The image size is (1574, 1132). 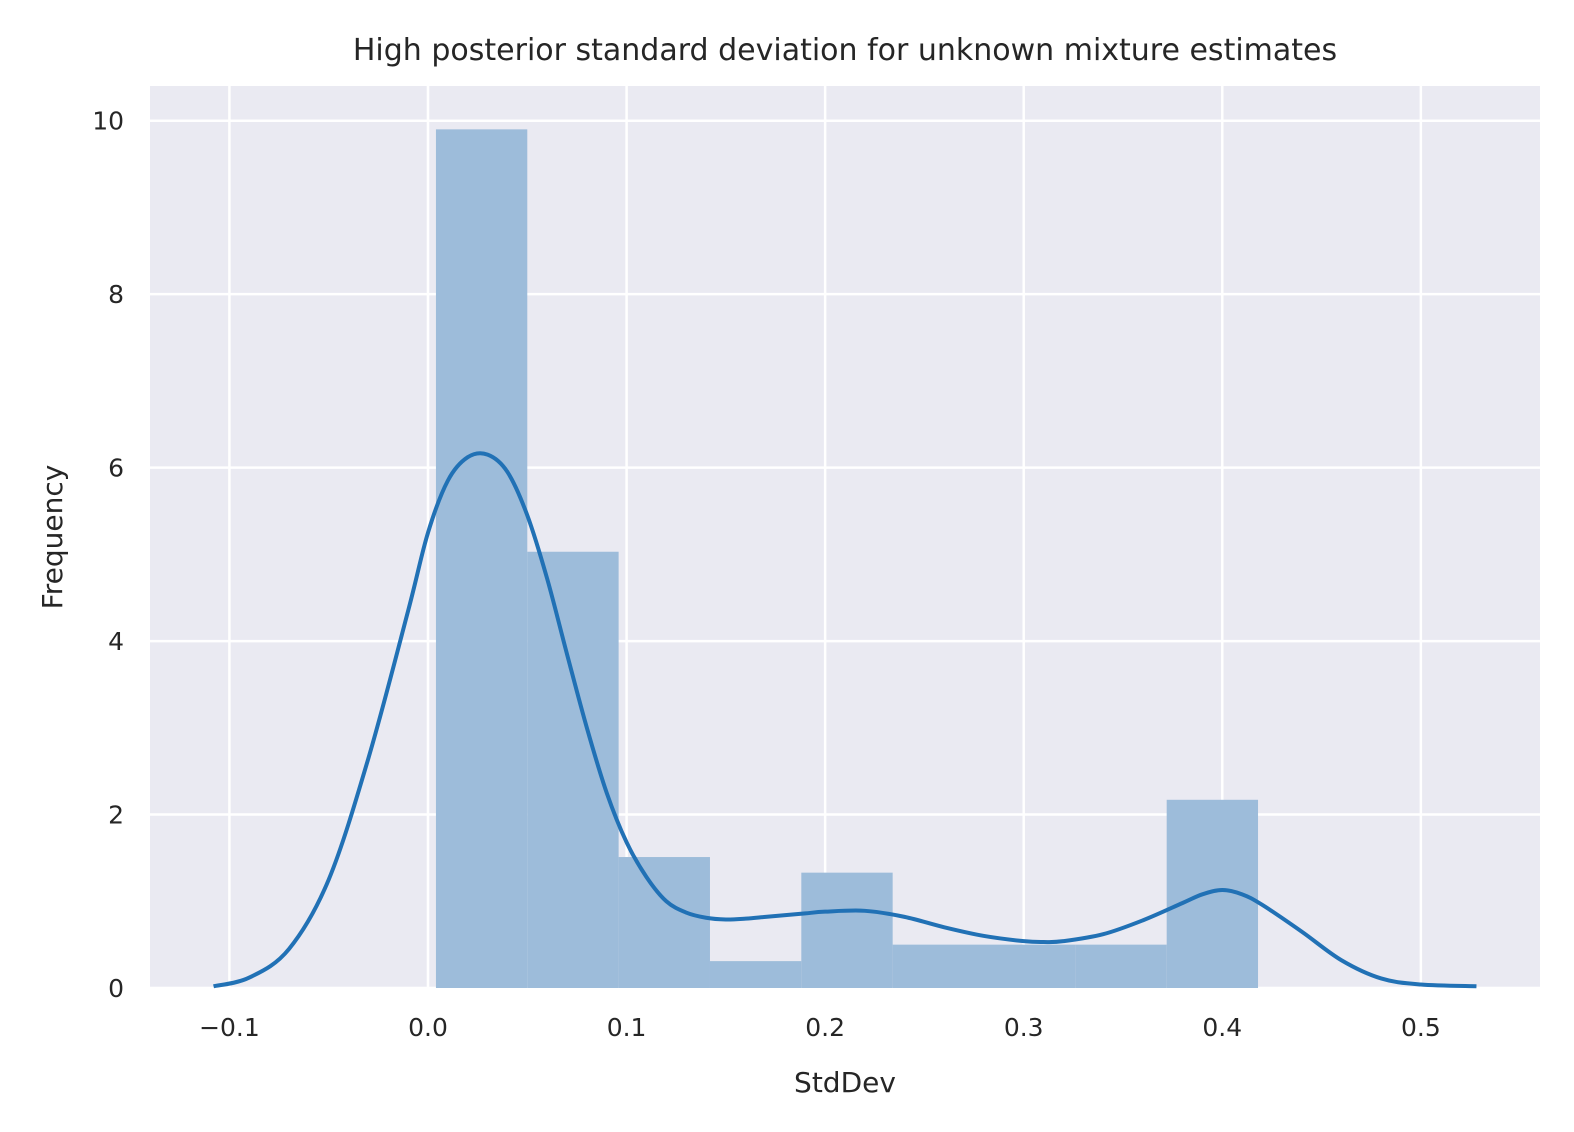 I want to click on y-tick-label: 8, so click(x=116, y=294).